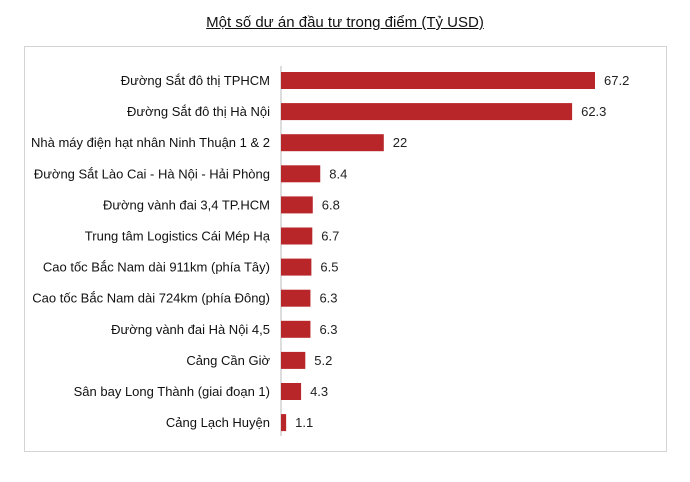 The width and height of the screenshot is (690, 482). I want to click on category-label: Đường Sắt đô thị TPHCM, so click(195, 80).